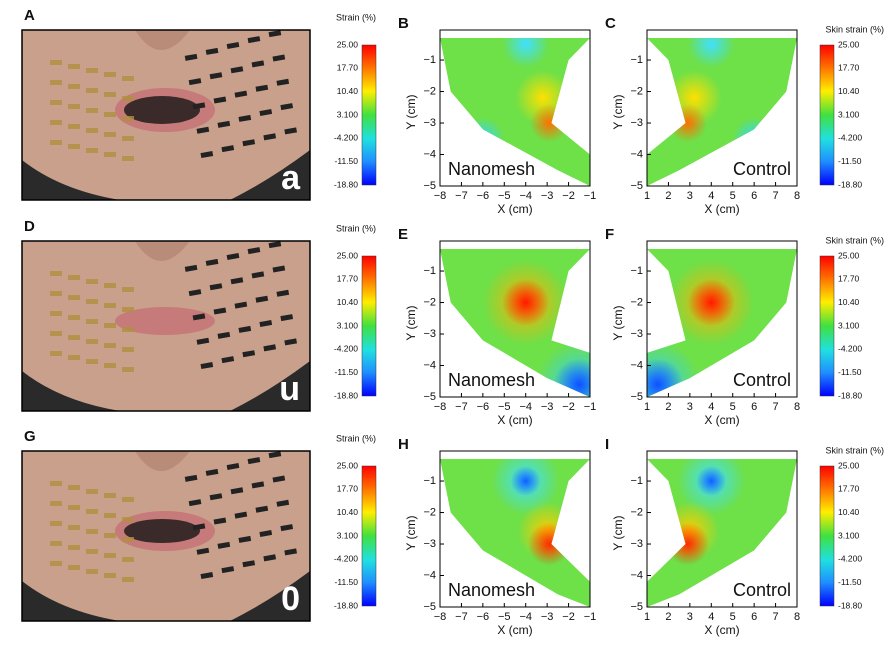 Image resolution: width=886 pixels, height=648 pixels. Describe the element at coordinates (607, 444) in the screenshot. I see `panel-label: I` at that location.